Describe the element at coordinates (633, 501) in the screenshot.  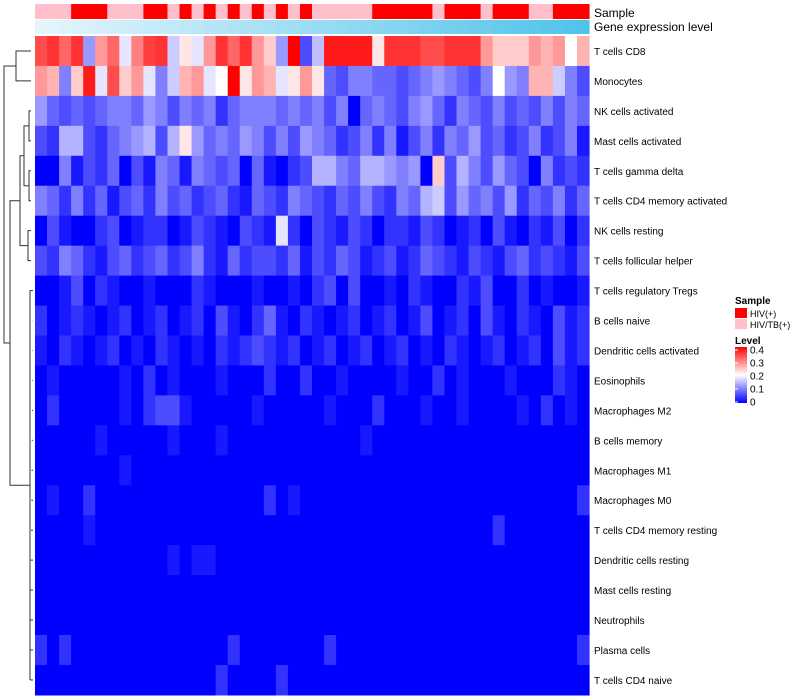
I see `row-label: Macrophages M0` at that location.